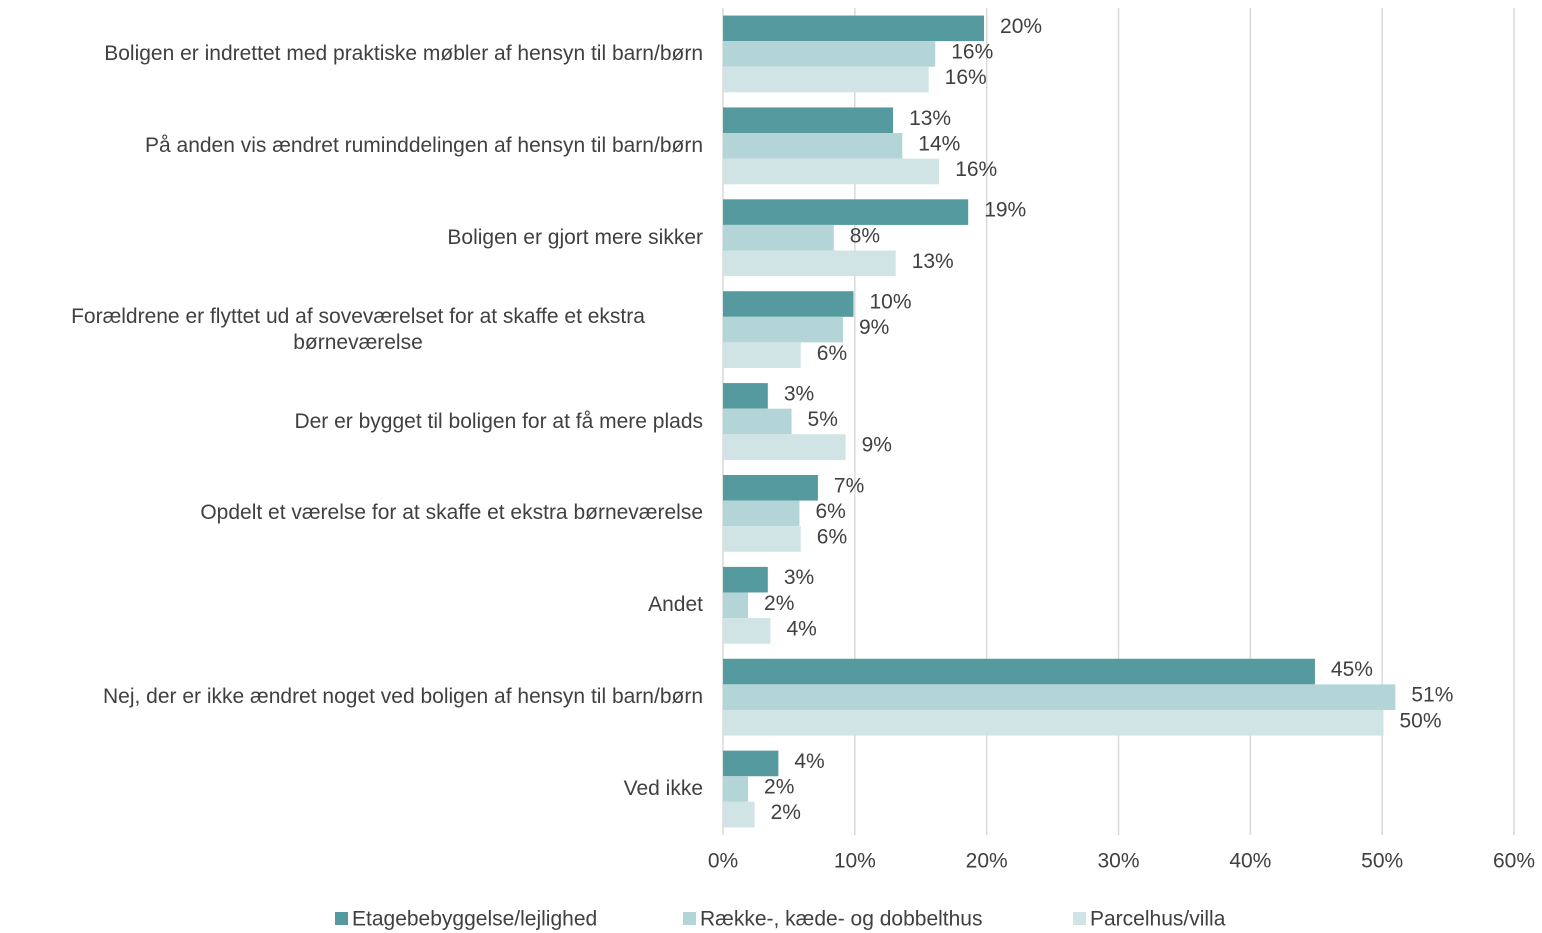  Describe the element at coordinates (891, 302) in the screenshot. I see `value-label: 10%` at that location.